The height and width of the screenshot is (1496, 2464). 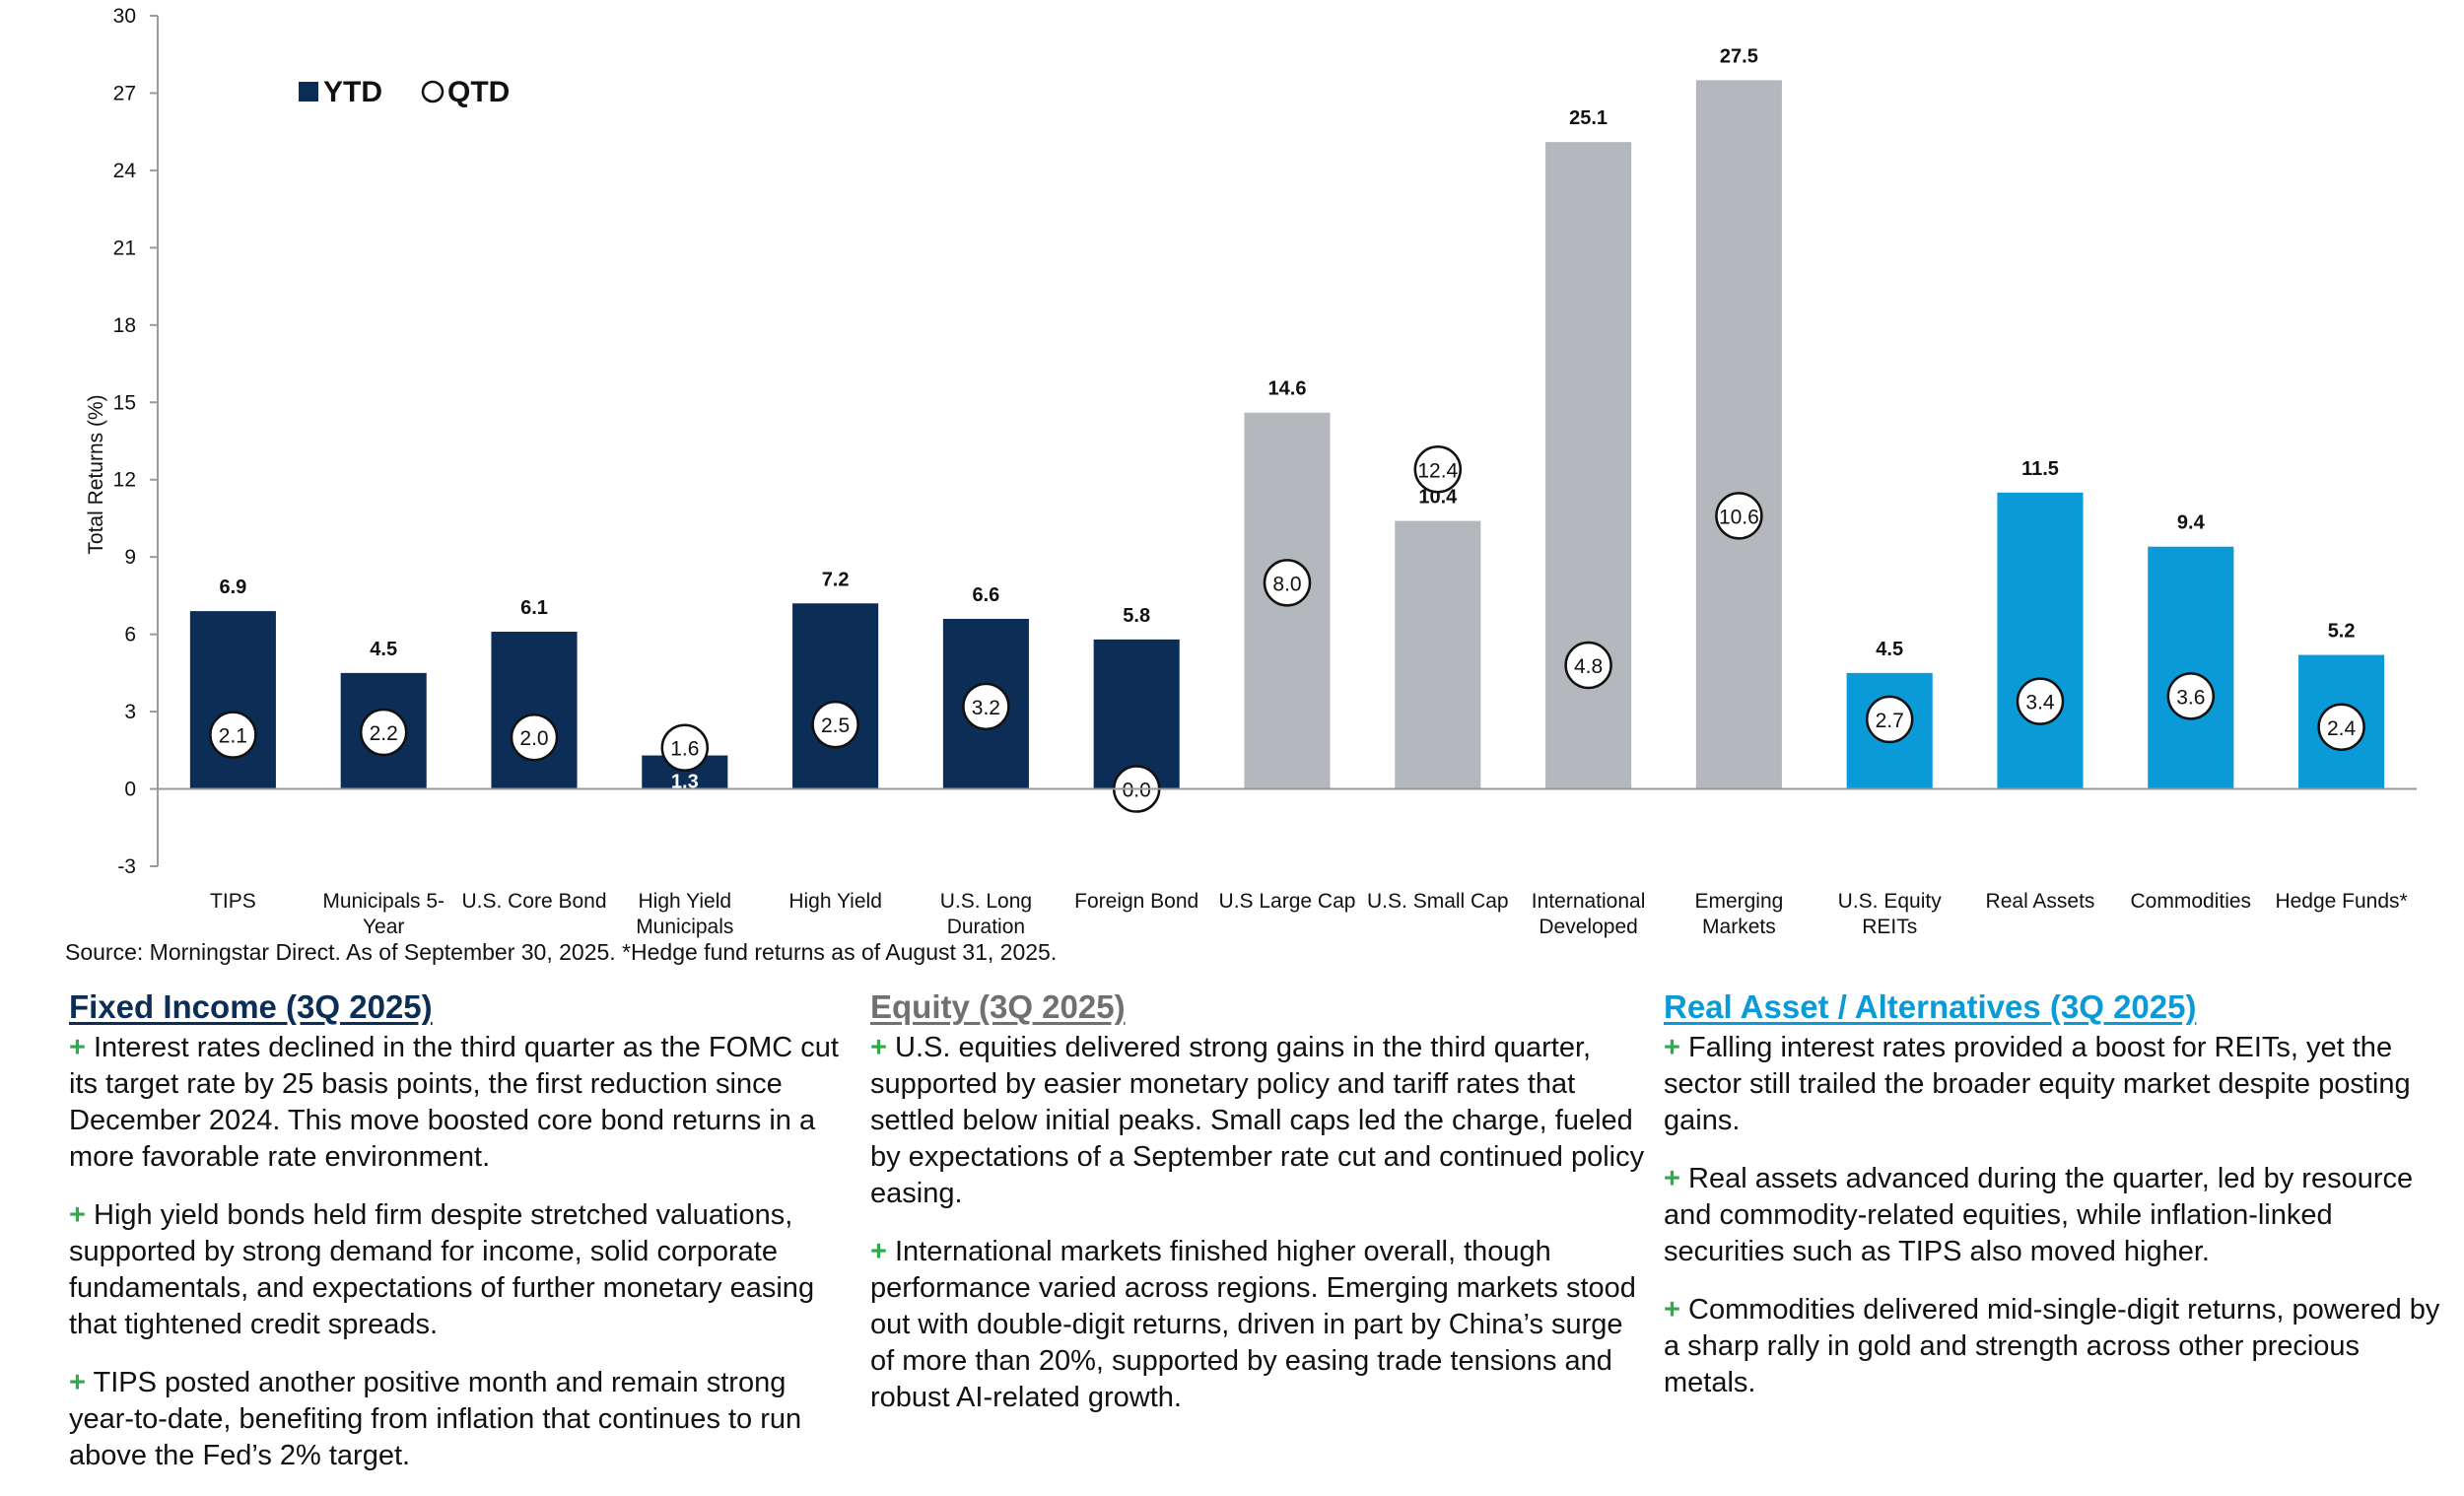 I want to click on category-label: U.S. Equity, so click(x=1890, y=901).